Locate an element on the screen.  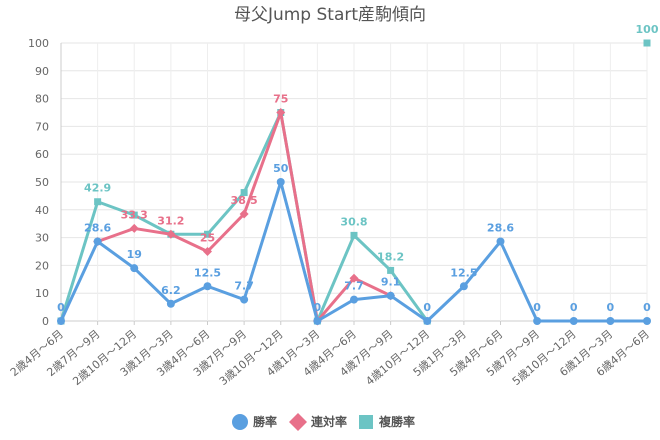
legend-item-place-rate: 複勝率 is located at coordinates (387, 421).